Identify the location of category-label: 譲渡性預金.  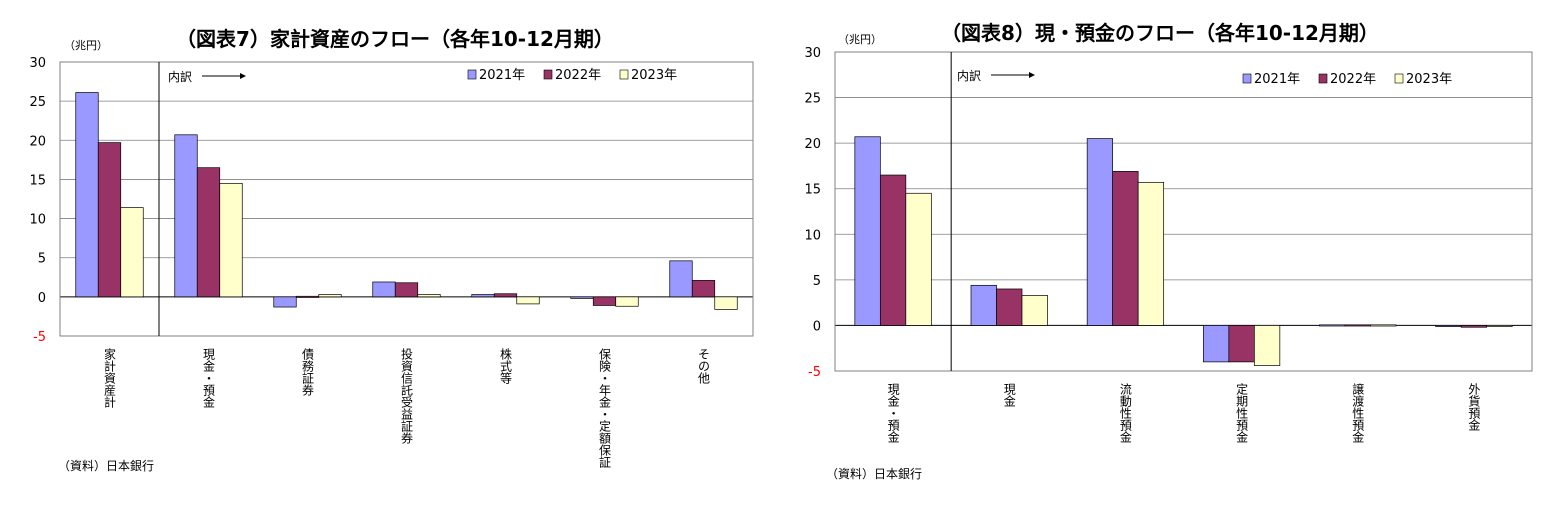
(1358, 412).